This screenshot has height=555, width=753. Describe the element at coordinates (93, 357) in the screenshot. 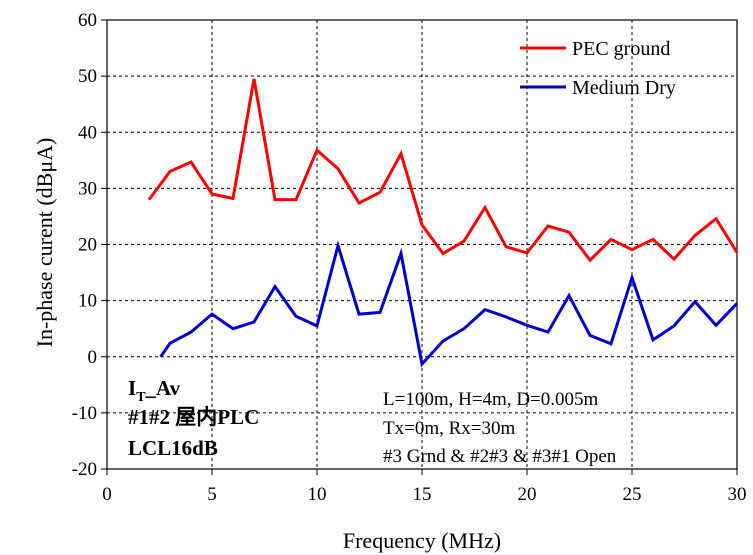

I see `y-tick-label: 0` at that location.